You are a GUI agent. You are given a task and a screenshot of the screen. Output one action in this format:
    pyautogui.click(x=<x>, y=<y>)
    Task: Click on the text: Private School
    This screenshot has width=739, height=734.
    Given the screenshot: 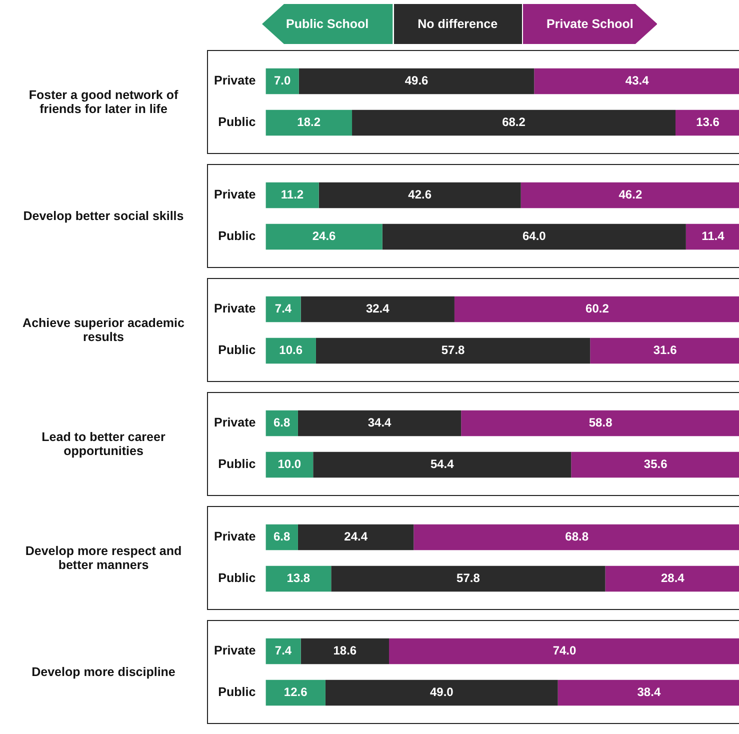 What is the action you would take?
    pyautogui.click(x=590, y=24)
    